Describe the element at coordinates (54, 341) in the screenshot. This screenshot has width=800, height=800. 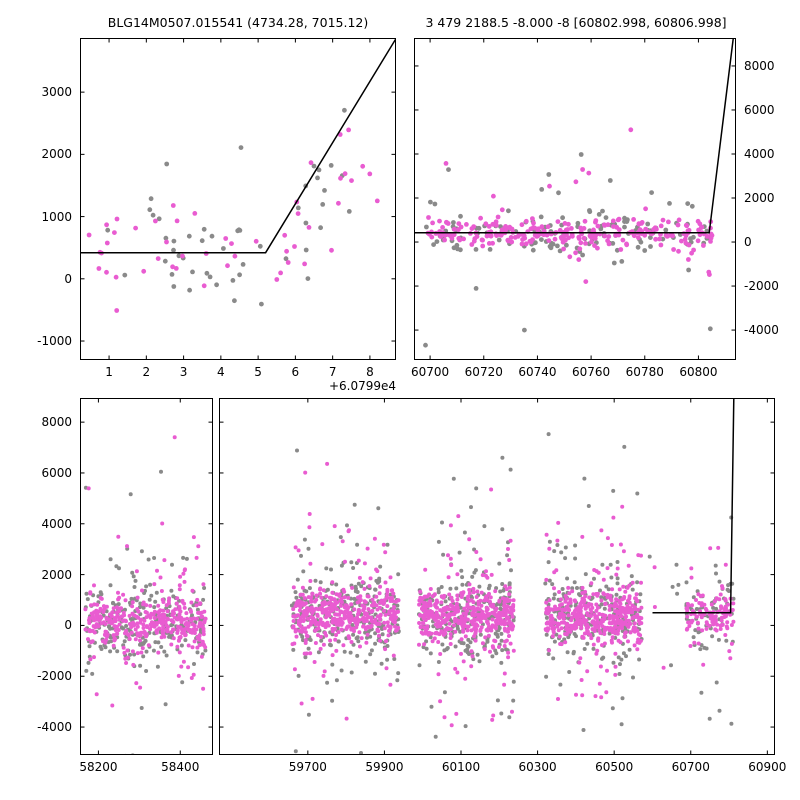
I see `y-tick-label: -1000` at that location.